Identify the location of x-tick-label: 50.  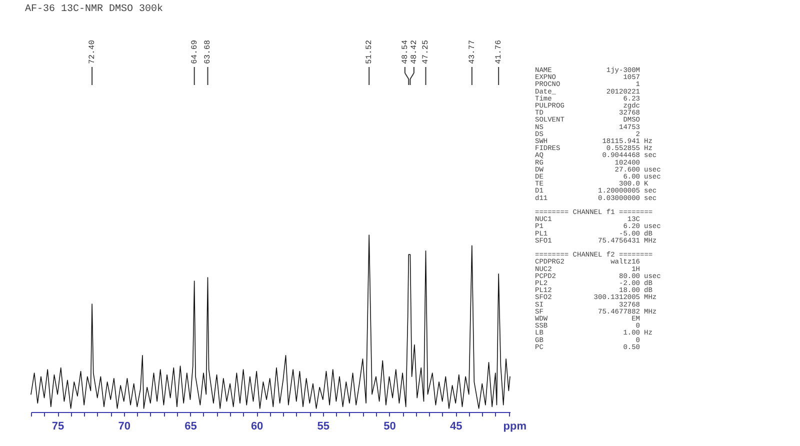
(390, 426).